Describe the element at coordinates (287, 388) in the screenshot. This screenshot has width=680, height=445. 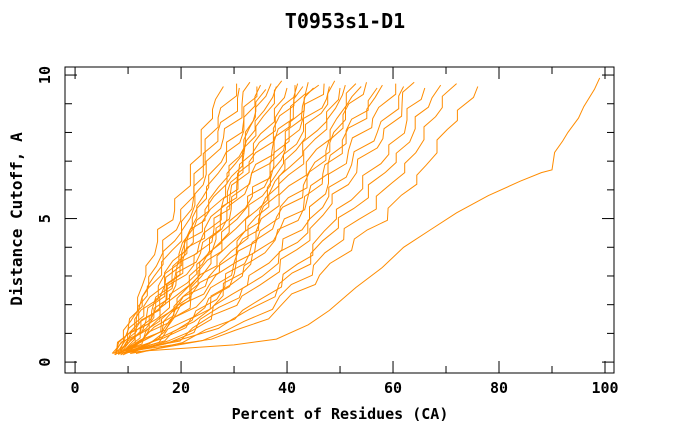
I see `x-tick-label: 40` at that location.